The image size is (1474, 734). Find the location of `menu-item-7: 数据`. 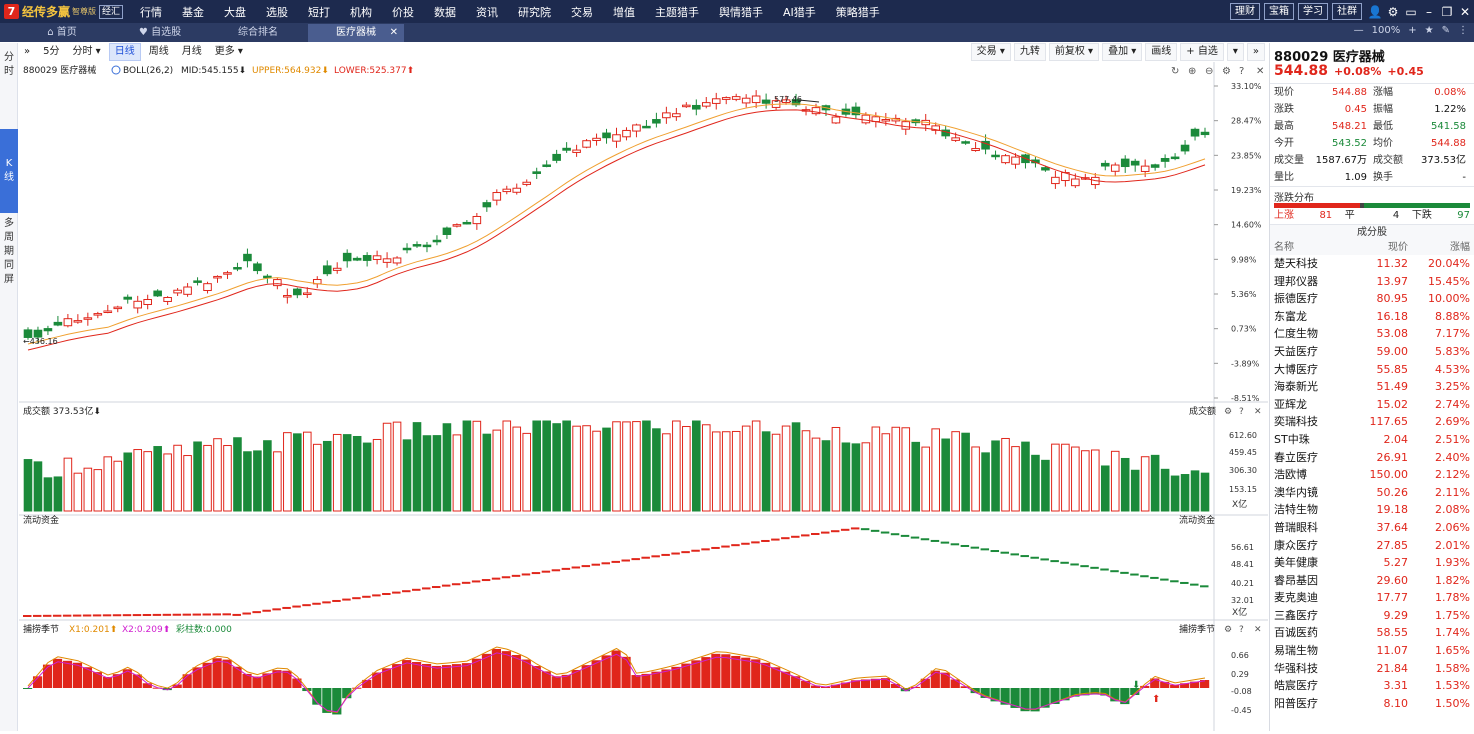

menu-item-7: 数据 is located at coordinates (445, 12).